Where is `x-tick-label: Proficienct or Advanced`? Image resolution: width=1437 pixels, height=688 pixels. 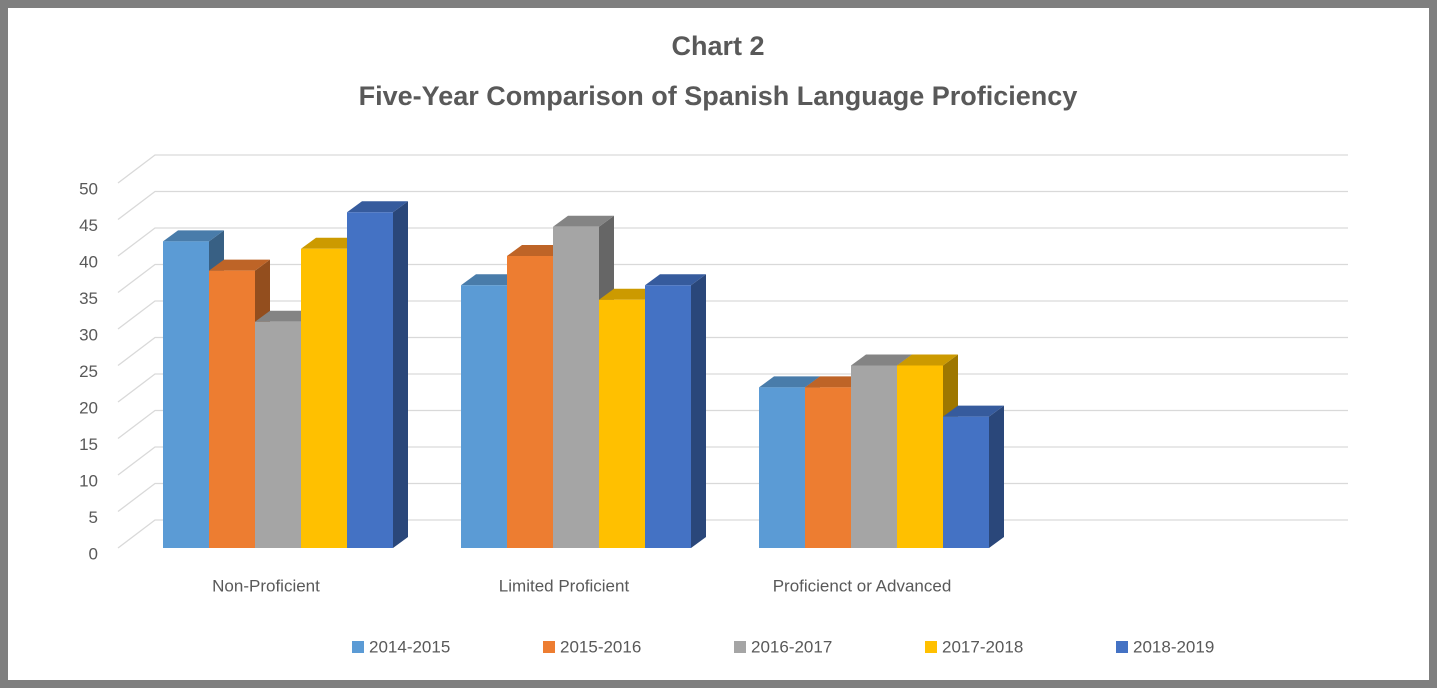 x-tick-label: Proficienct or Advanced is located at coordinates (862, 585).